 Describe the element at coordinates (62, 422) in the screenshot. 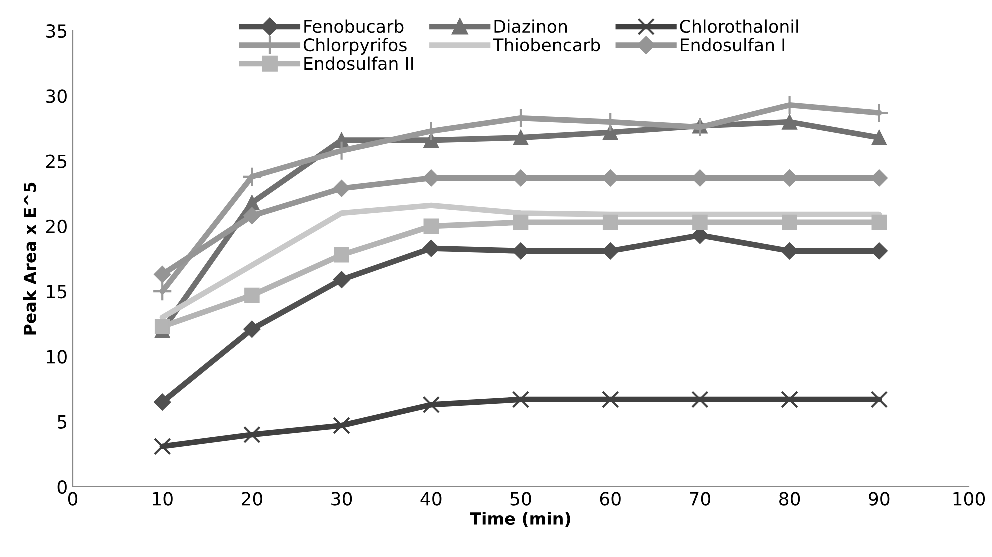

I see `y-tick-label: 5` at that location.